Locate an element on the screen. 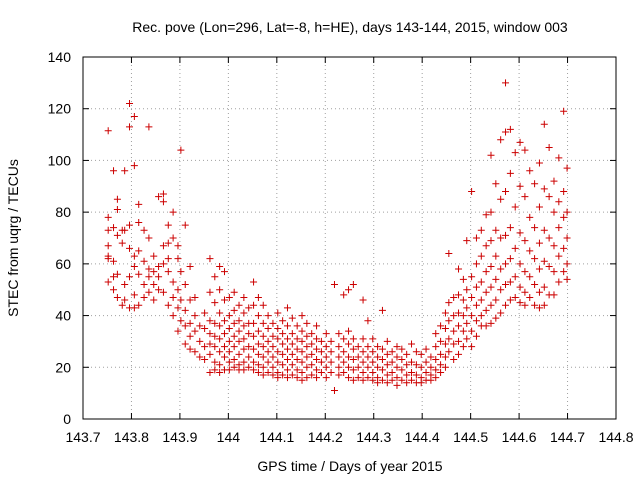 The image size is (640, 480). x-tick-label: 144.6 is located at coordinates (519, 437).